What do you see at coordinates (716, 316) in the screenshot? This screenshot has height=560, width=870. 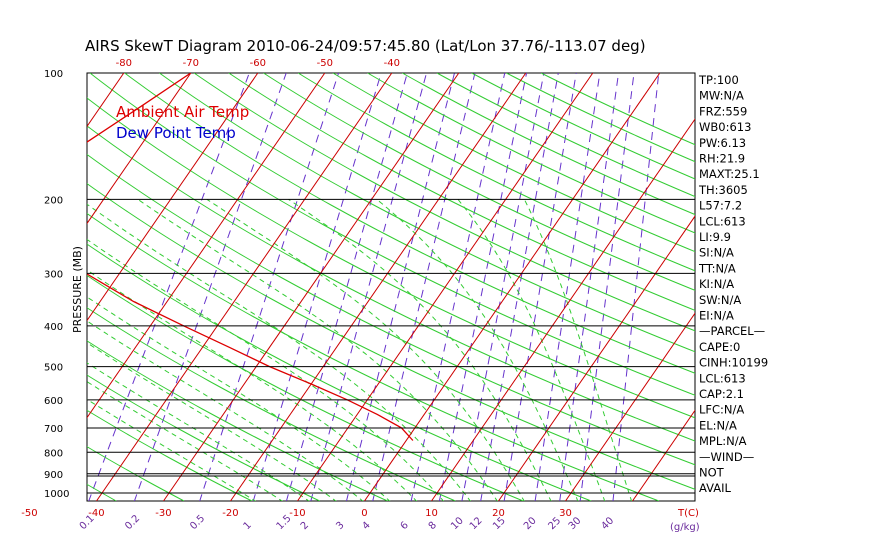 I see `index-label: EI:N/A` at bounding box center [716, 316].